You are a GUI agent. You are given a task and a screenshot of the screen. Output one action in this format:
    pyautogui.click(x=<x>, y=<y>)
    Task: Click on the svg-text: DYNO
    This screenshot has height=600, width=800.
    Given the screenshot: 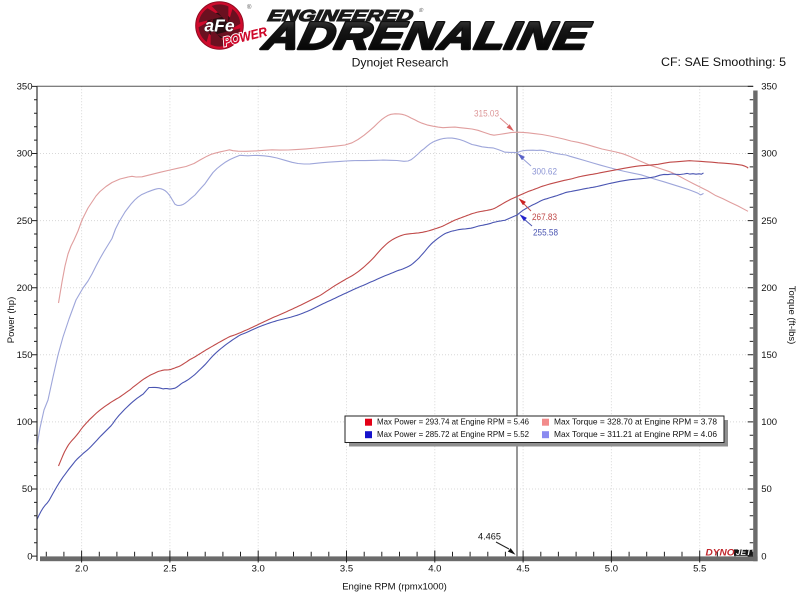 What is the action you would take?
    pyautogui.click(x=720, y=552)
    